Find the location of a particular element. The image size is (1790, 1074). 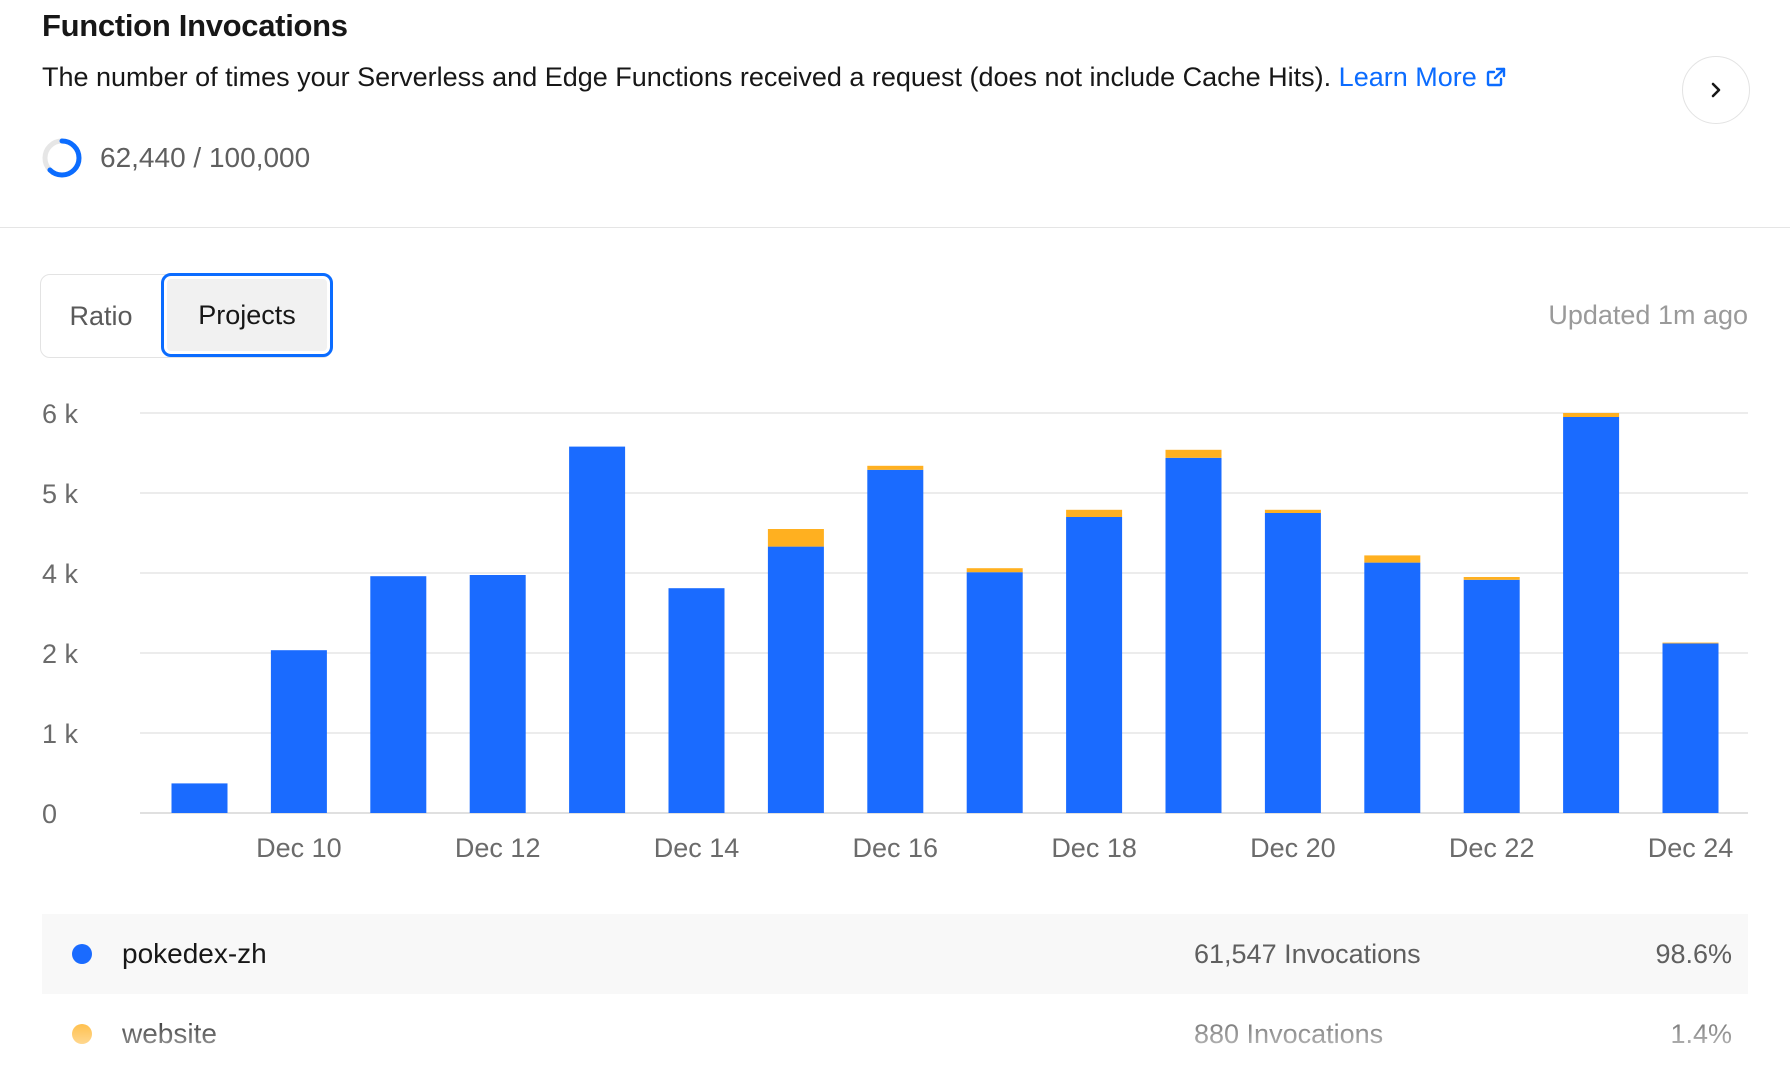

project-percent: 1.4% is located at coordinates (1701, 1033).